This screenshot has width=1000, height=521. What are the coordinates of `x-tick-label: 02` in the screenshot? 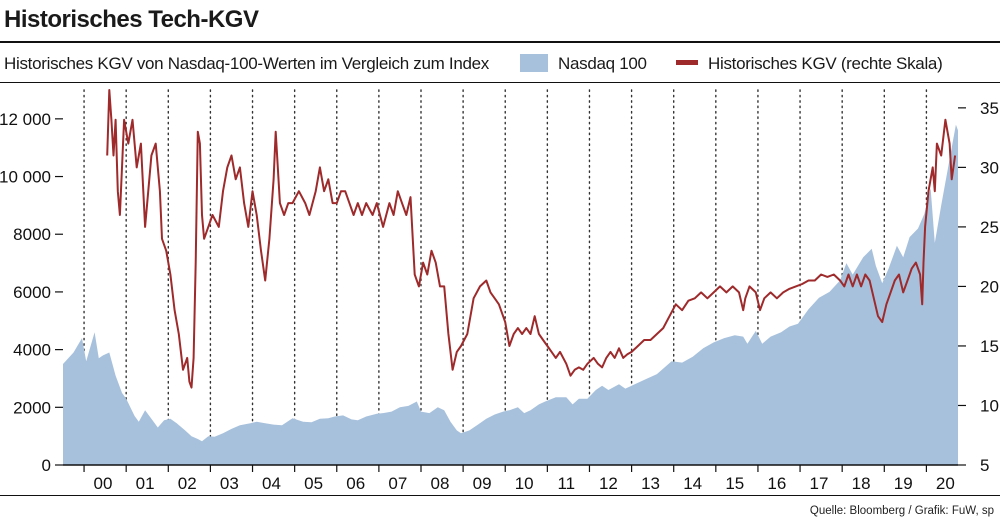 It's located at (187, 483).